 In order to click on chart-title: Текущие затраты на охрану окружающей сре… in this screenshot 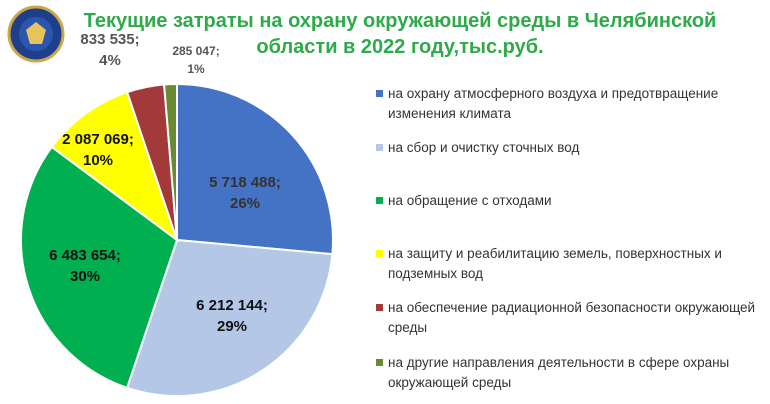, I will do `click(400, 34)`.